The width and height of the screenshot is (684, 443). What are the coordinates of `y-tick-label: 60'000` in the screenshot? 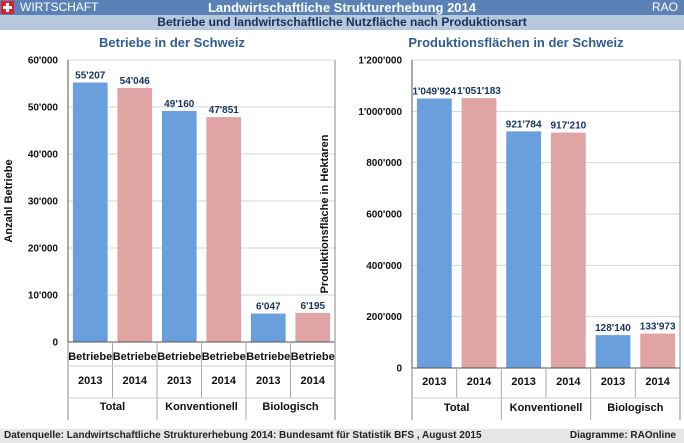 It's located at (43, 61).